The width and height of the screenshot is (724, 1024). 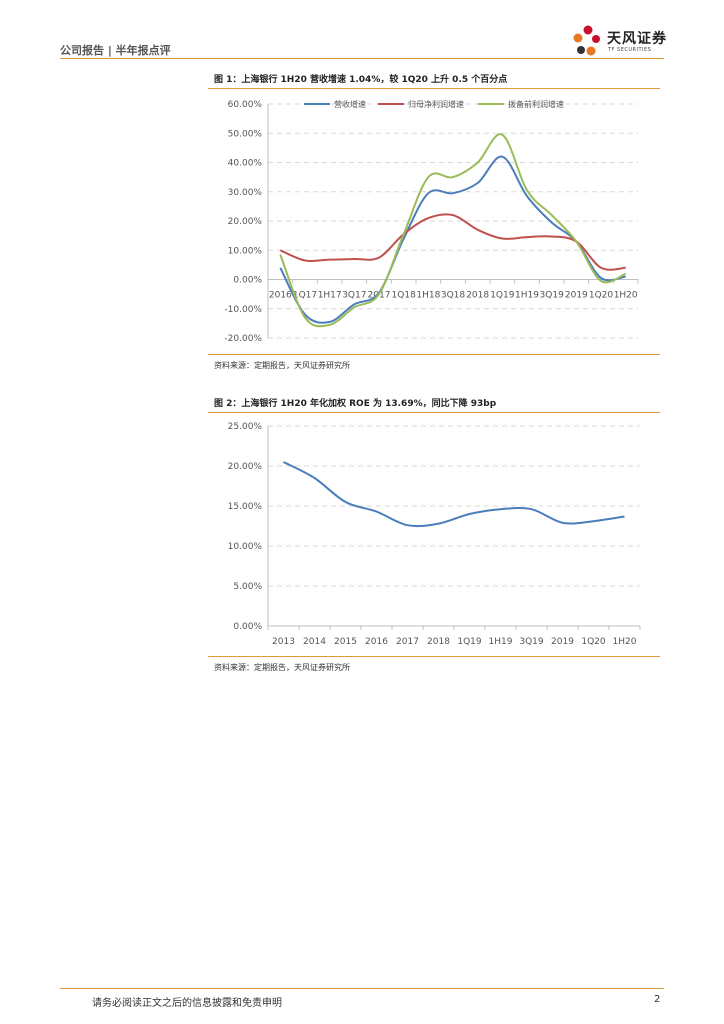 I want to click on footer-divider, so click(x=362, y=988).